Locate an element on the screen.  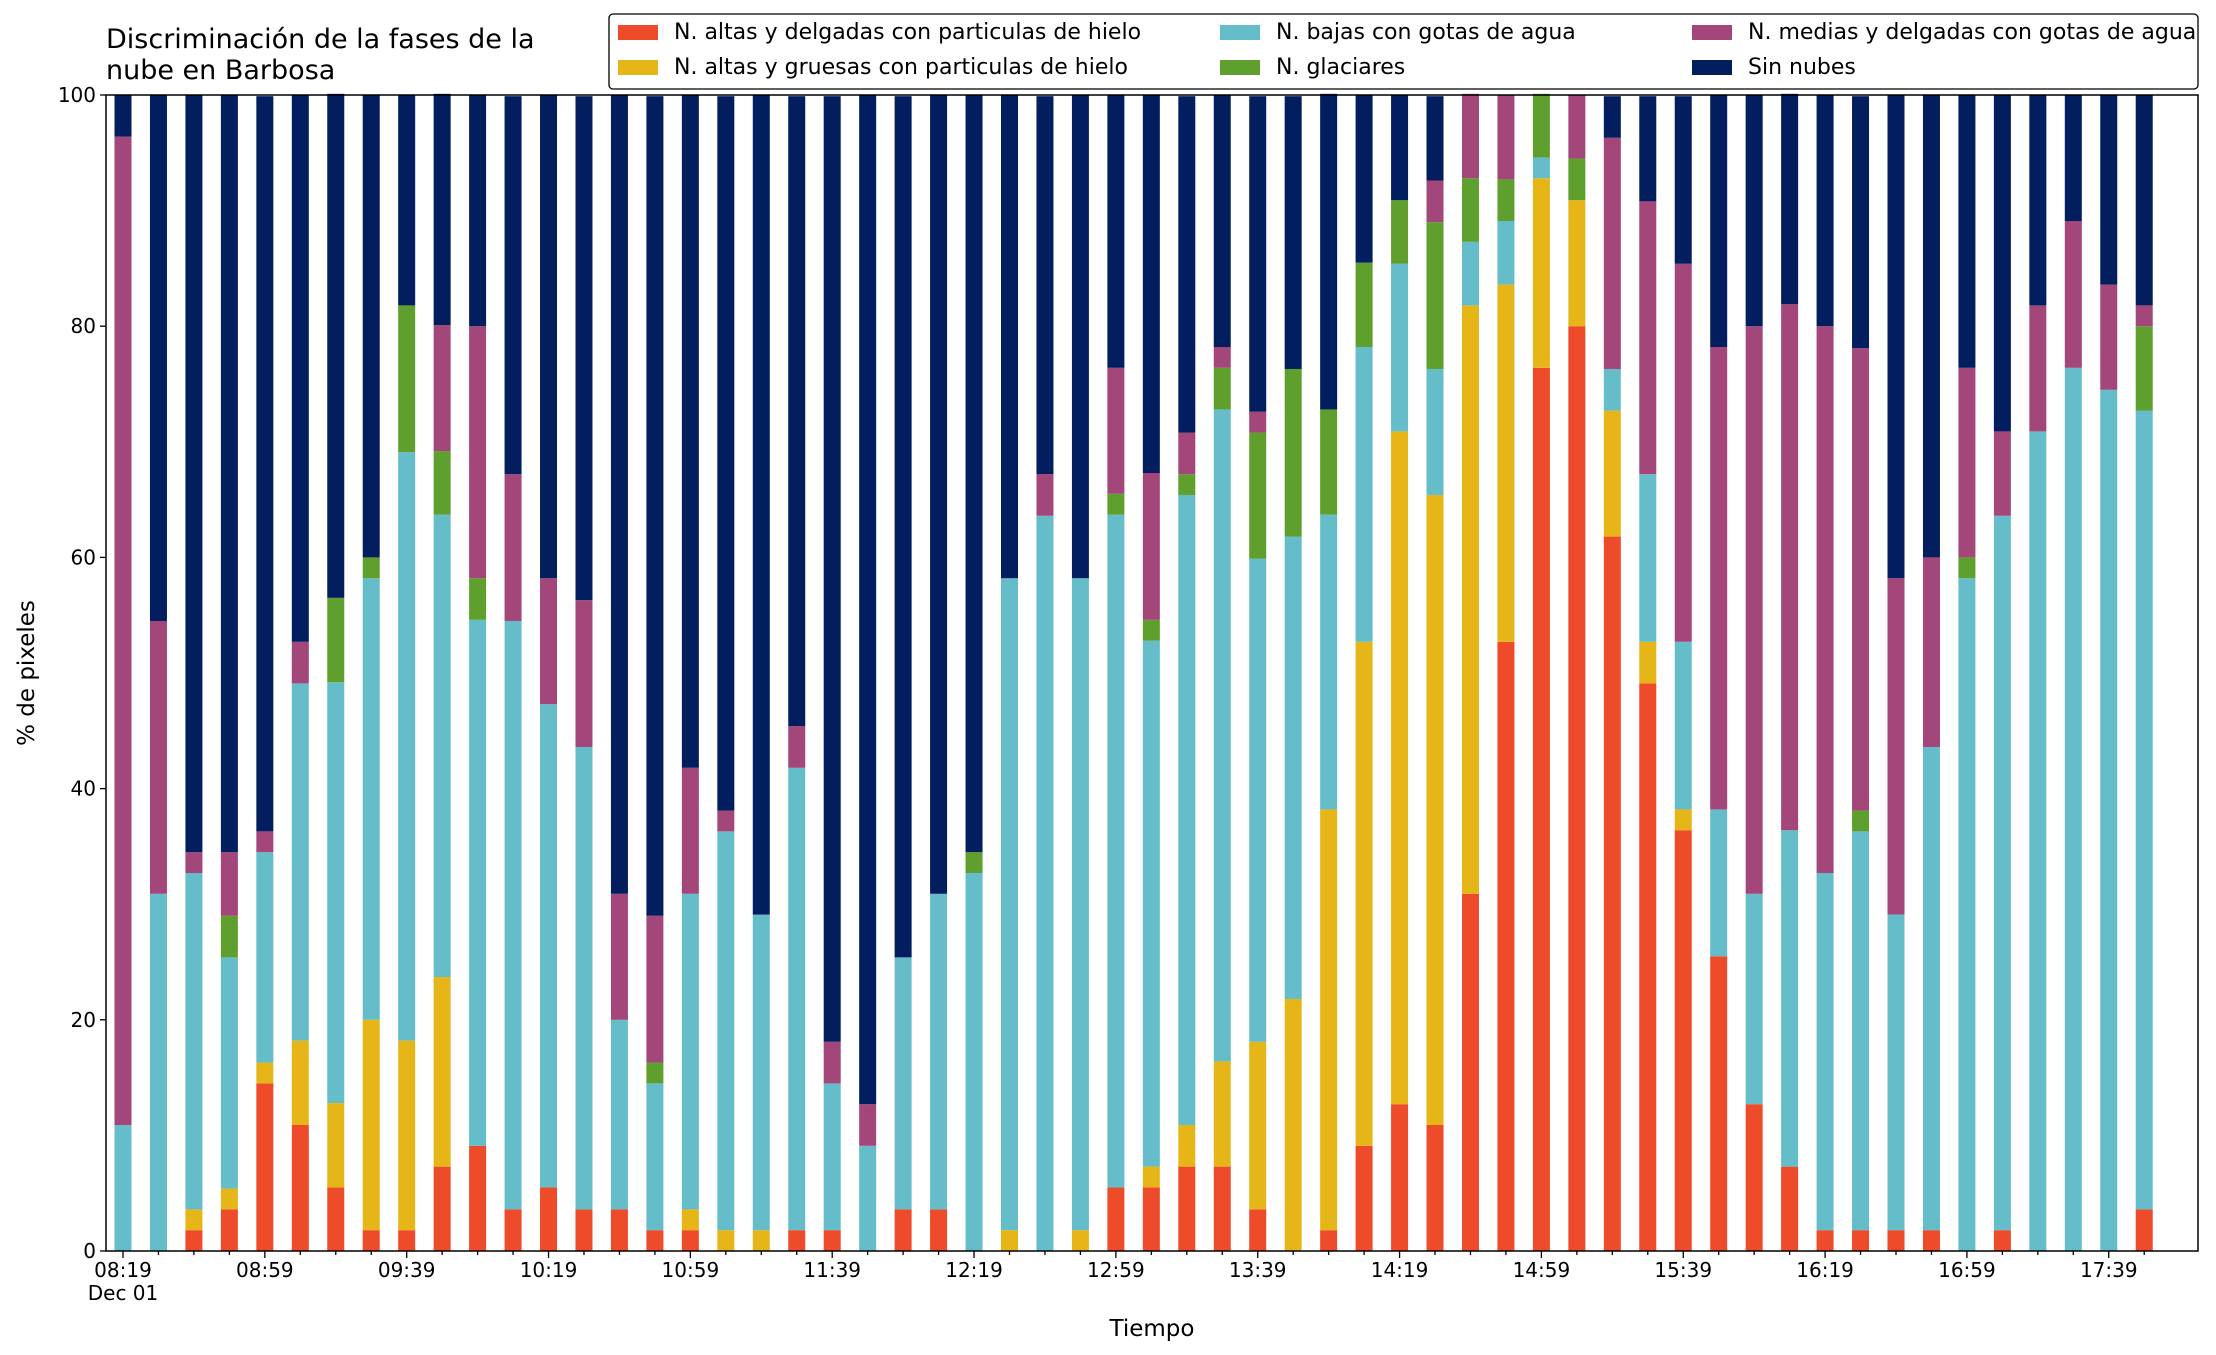
y-tick-label: 60 is located at coordinates (83, 557).